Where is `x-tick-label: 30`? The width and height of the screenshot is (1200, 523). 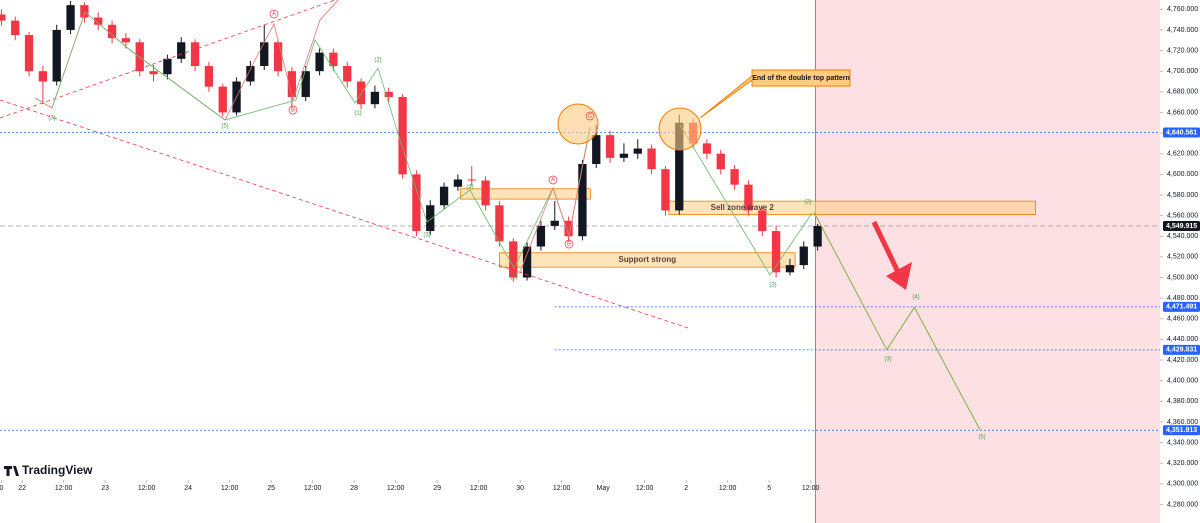 x-tick-label: 30 is located at coordinates (520, 488).